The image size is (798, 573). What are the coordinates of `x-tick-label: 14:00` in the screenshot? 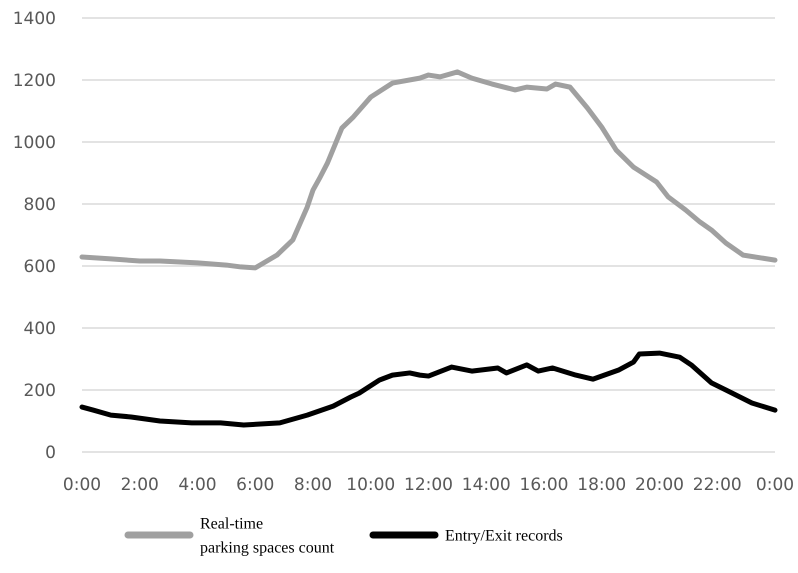 It's located at (486, 485).